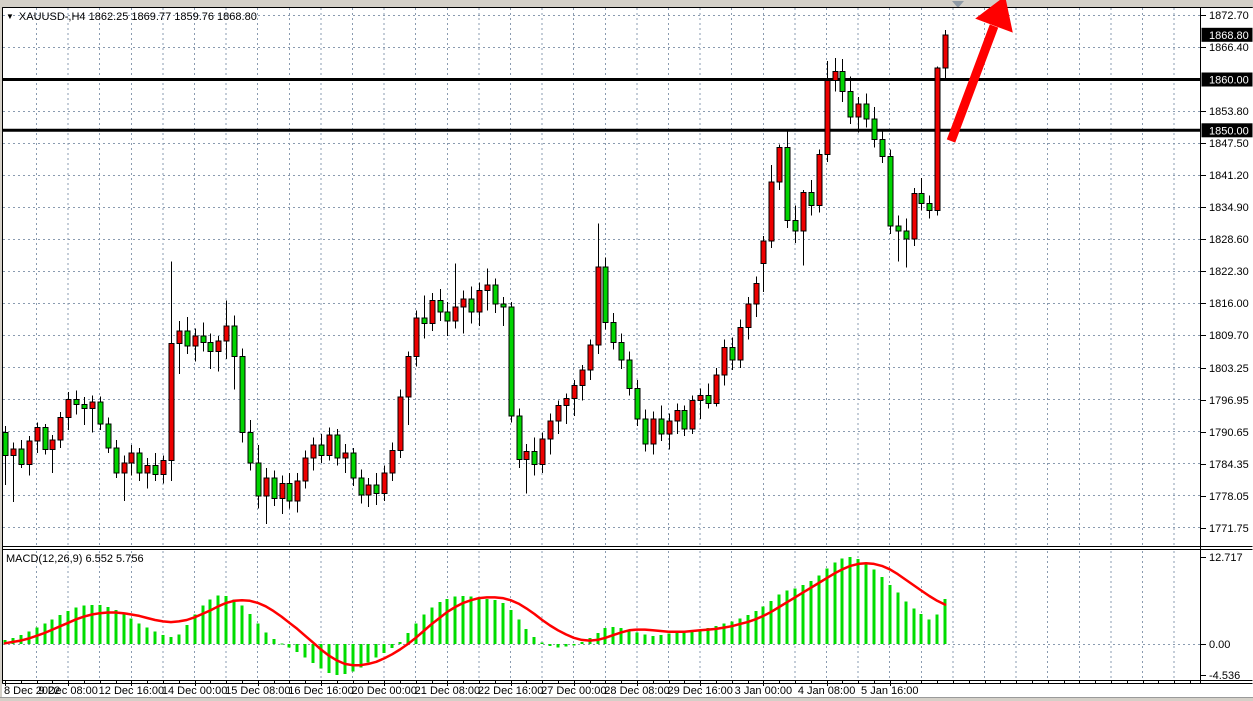 This screenshot has width=1253, height=701. Describe the element at coordinates (626, 4) in the screenshot. I see `window-top-strip` at that location.